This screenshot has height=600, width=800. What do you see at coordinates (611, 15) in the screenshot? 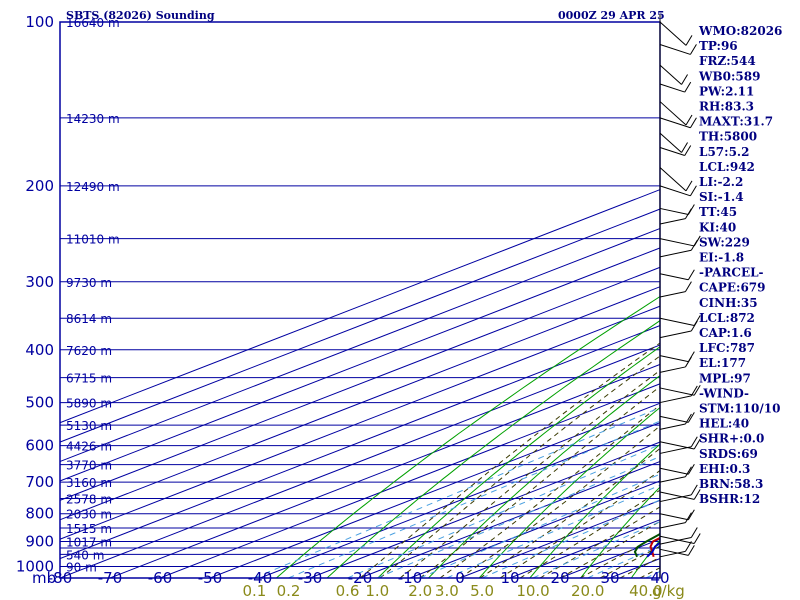
I see `valid-time: 0000Z 29 APR 25` at bounding box center [611, 15].